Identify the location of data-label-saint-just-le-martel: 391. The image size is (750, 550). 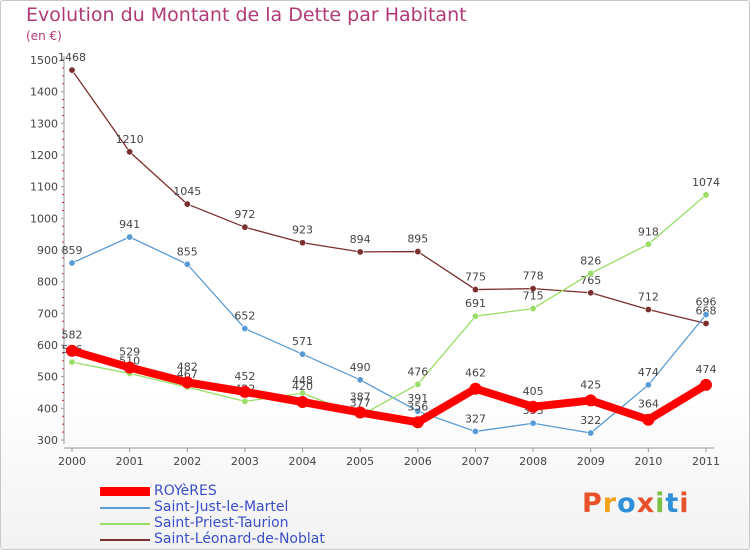
(417, 398).